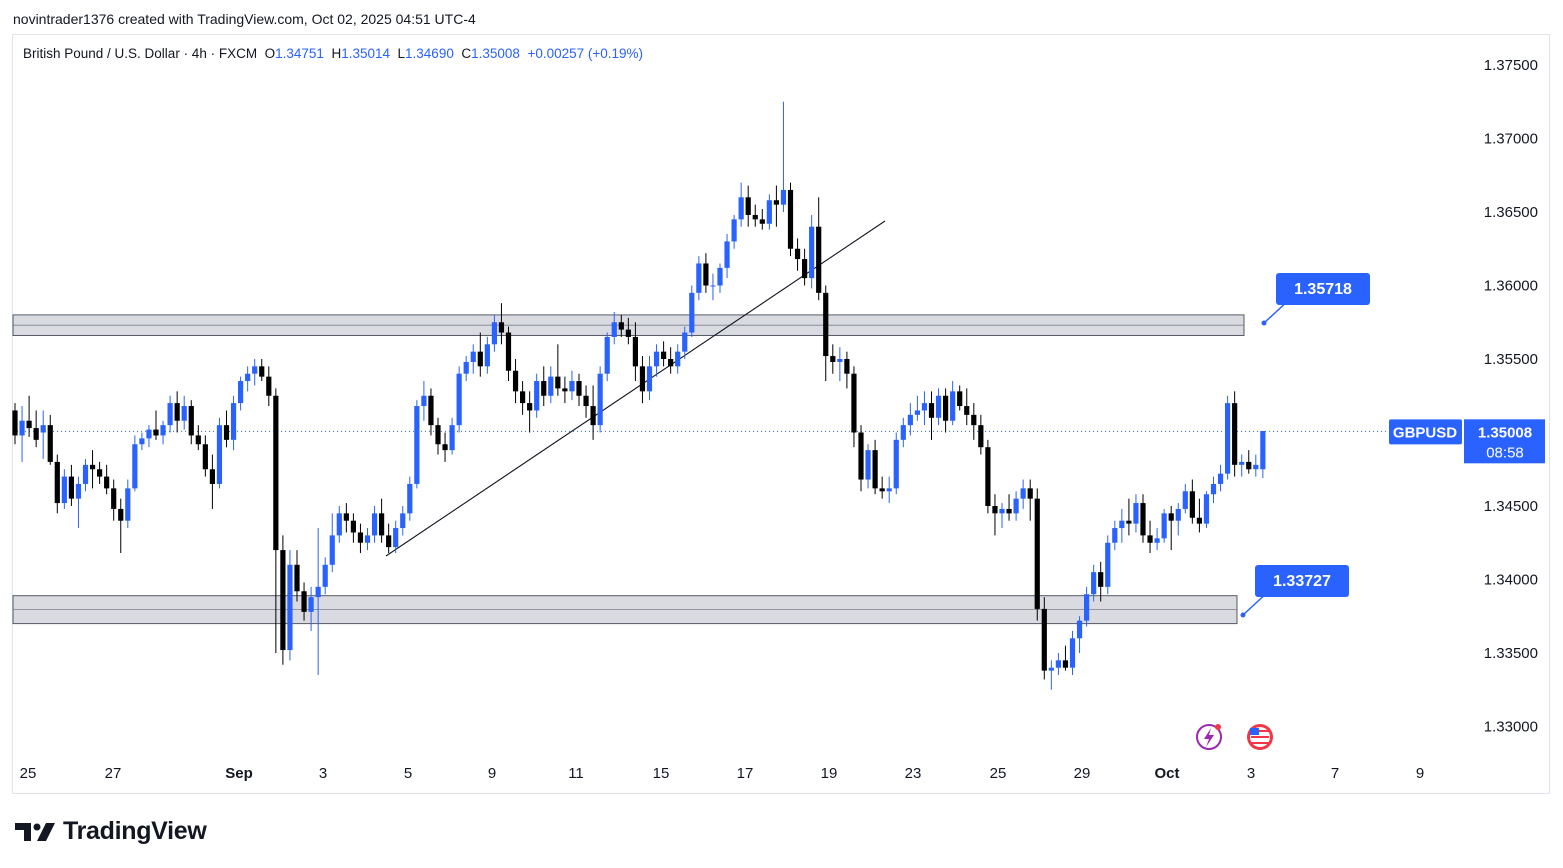 The image size is (1563, 868). Describe the element at coordinates (111, 831) in the screenshot. I see `tradingview-logo: TradingView` at that location.